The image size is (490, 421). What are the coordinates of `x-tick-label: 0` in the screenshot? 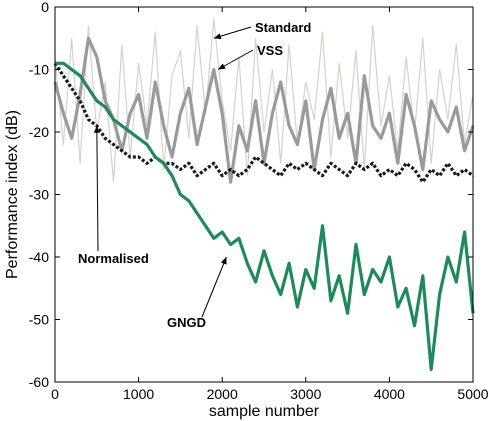 It's located at (55, 394).